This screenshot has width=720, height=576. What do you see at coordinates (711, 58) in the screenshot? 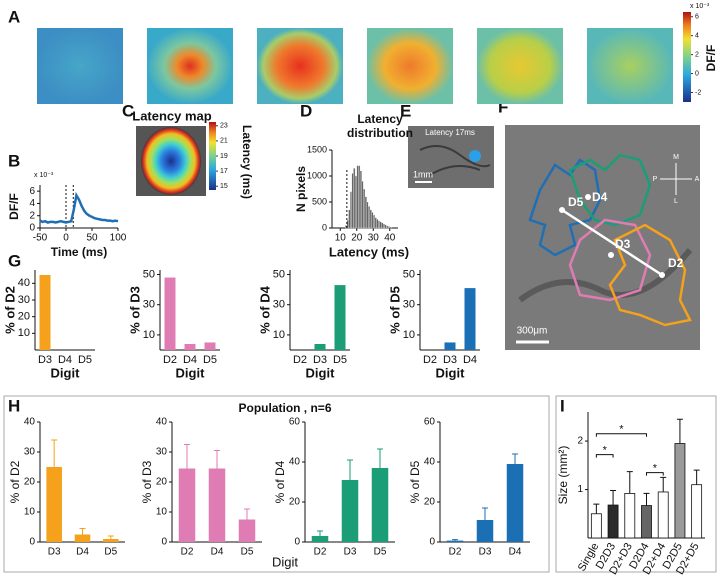
I see `colorbar-label: DF/F` at bounding box center [711, 58].